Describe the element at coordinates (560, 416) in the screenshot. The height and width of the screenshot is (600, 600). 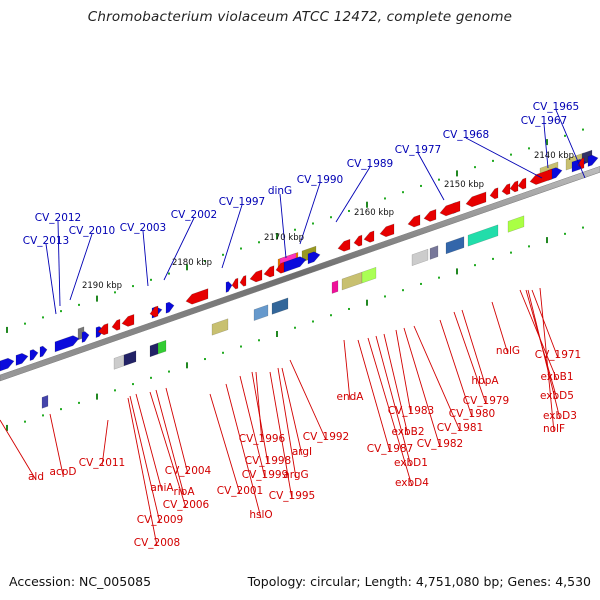
I see `gene-label: exbD3` at that location.